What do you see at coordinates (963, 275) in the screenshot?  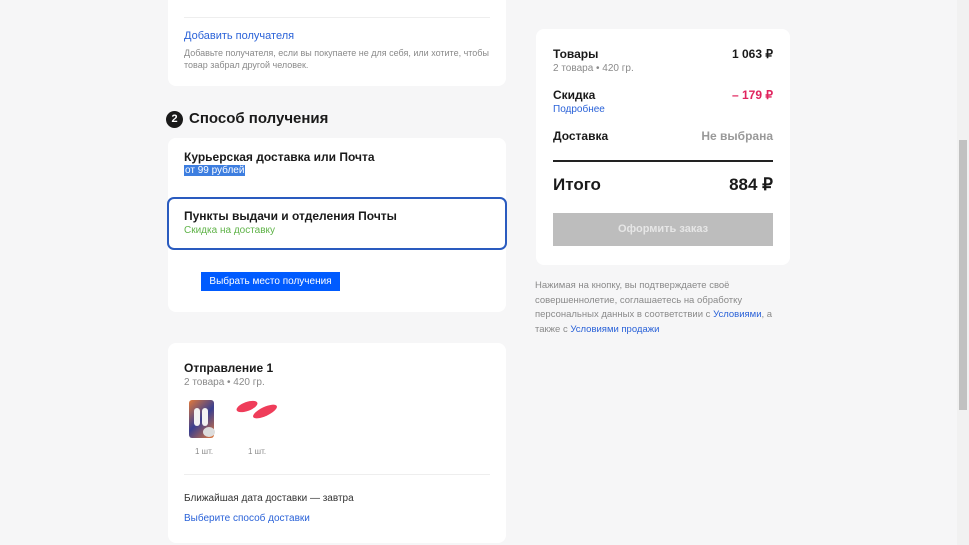 I see `scrollbar-thumb` at bounding box center [963, 275].